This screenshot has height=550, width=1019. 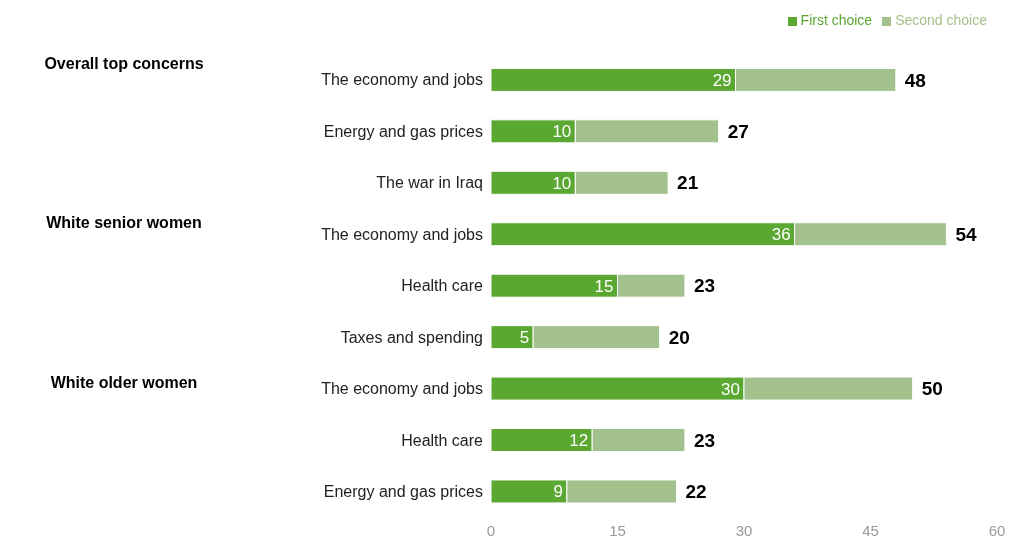 What do you see at coordinates (429, 183) in the screenshot?
I see `y-tick-label: The war in Iraq` at bounding box center [429, 183].